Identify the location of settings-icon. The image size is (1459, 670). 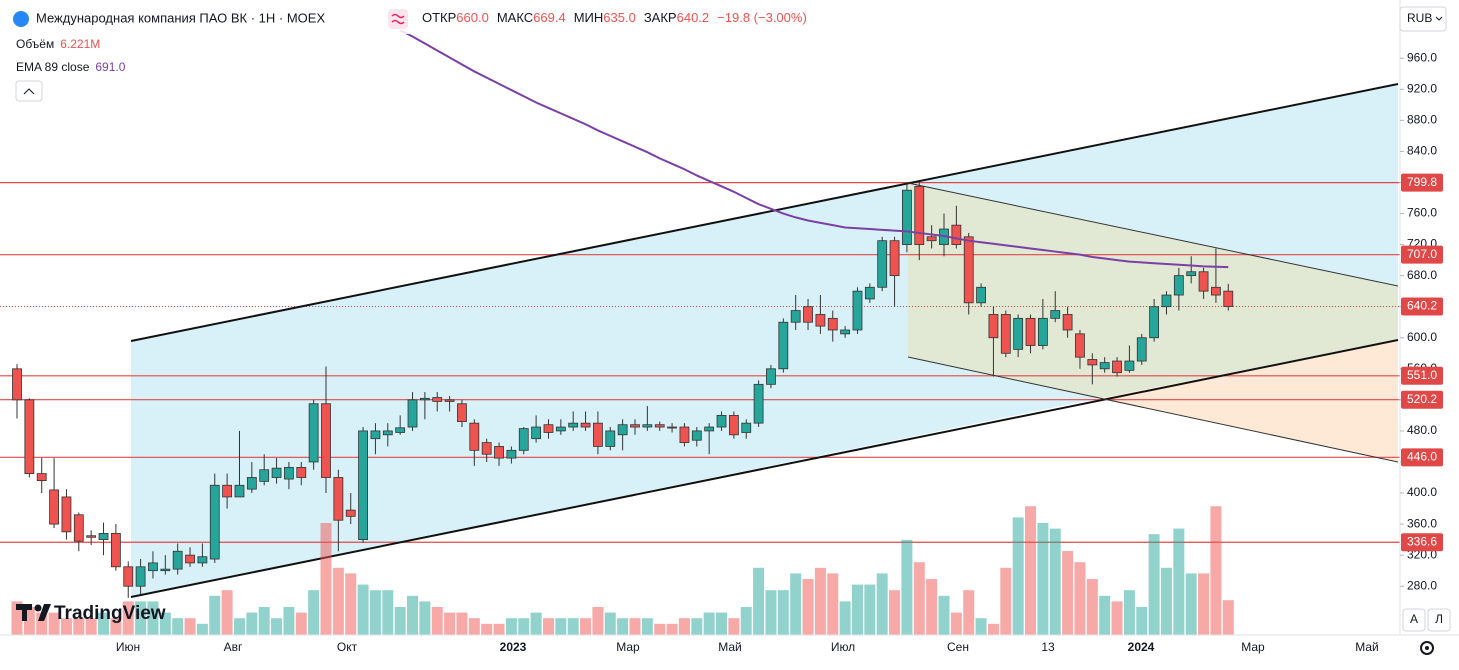
(1427, 648).